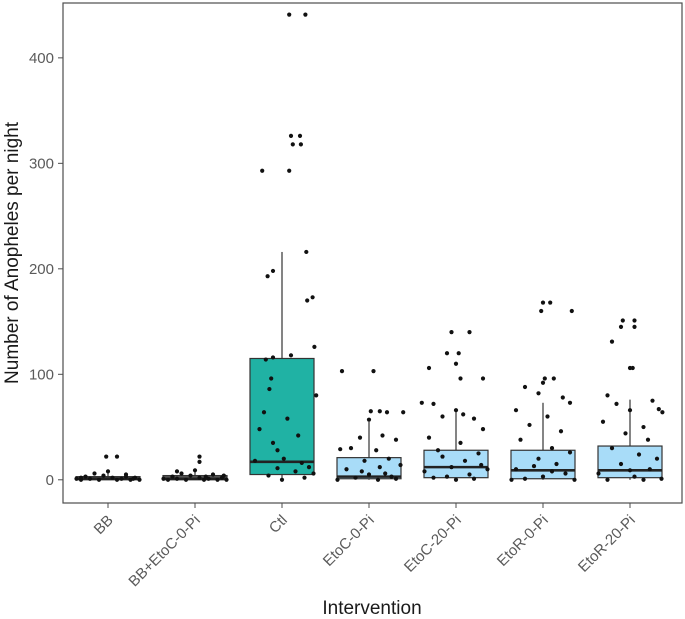 Image resolution: width=685 pixels, height=619 pixels. Describe the element at coordinates (50, 480) in the screenshot. I see `y-tick-label: 0` at that location.